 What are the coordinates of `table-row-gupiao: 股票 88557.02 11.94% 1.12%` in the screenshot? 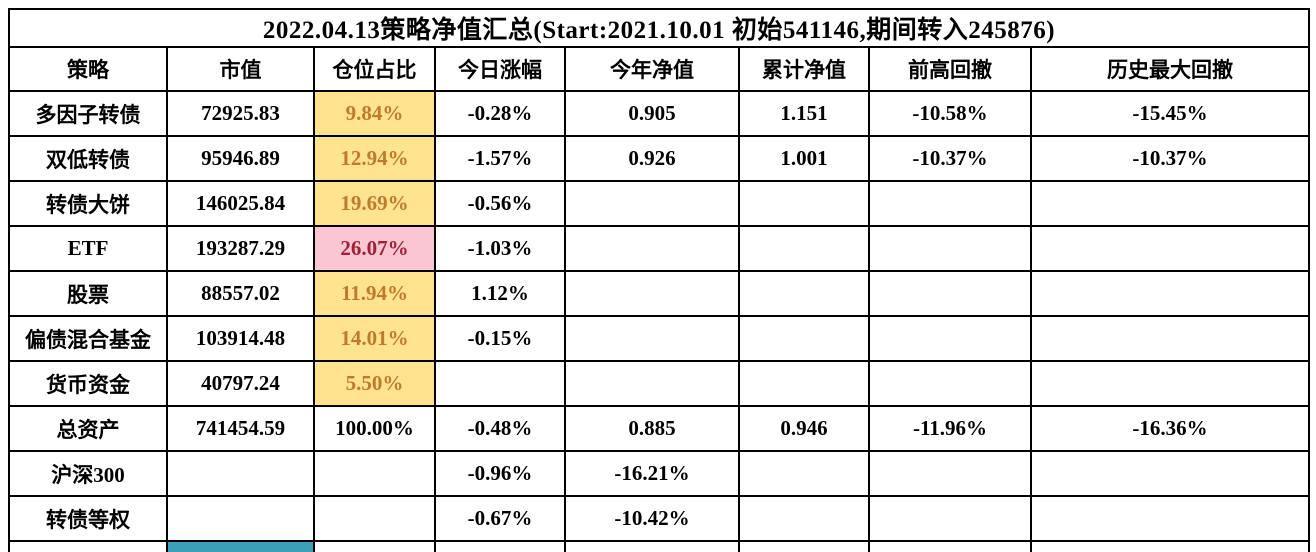 It's located at (659, 293).